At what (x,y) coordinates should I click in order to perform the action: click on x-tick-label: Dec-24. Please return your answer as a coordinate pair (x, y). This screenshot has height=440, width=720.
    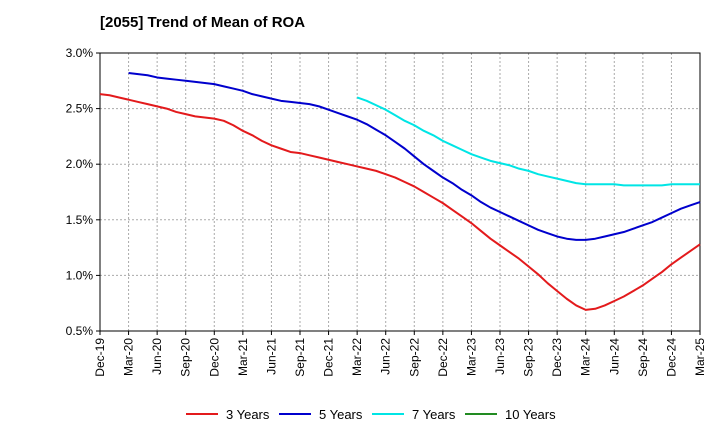
    Looking at the image, I should click on (671, 357).